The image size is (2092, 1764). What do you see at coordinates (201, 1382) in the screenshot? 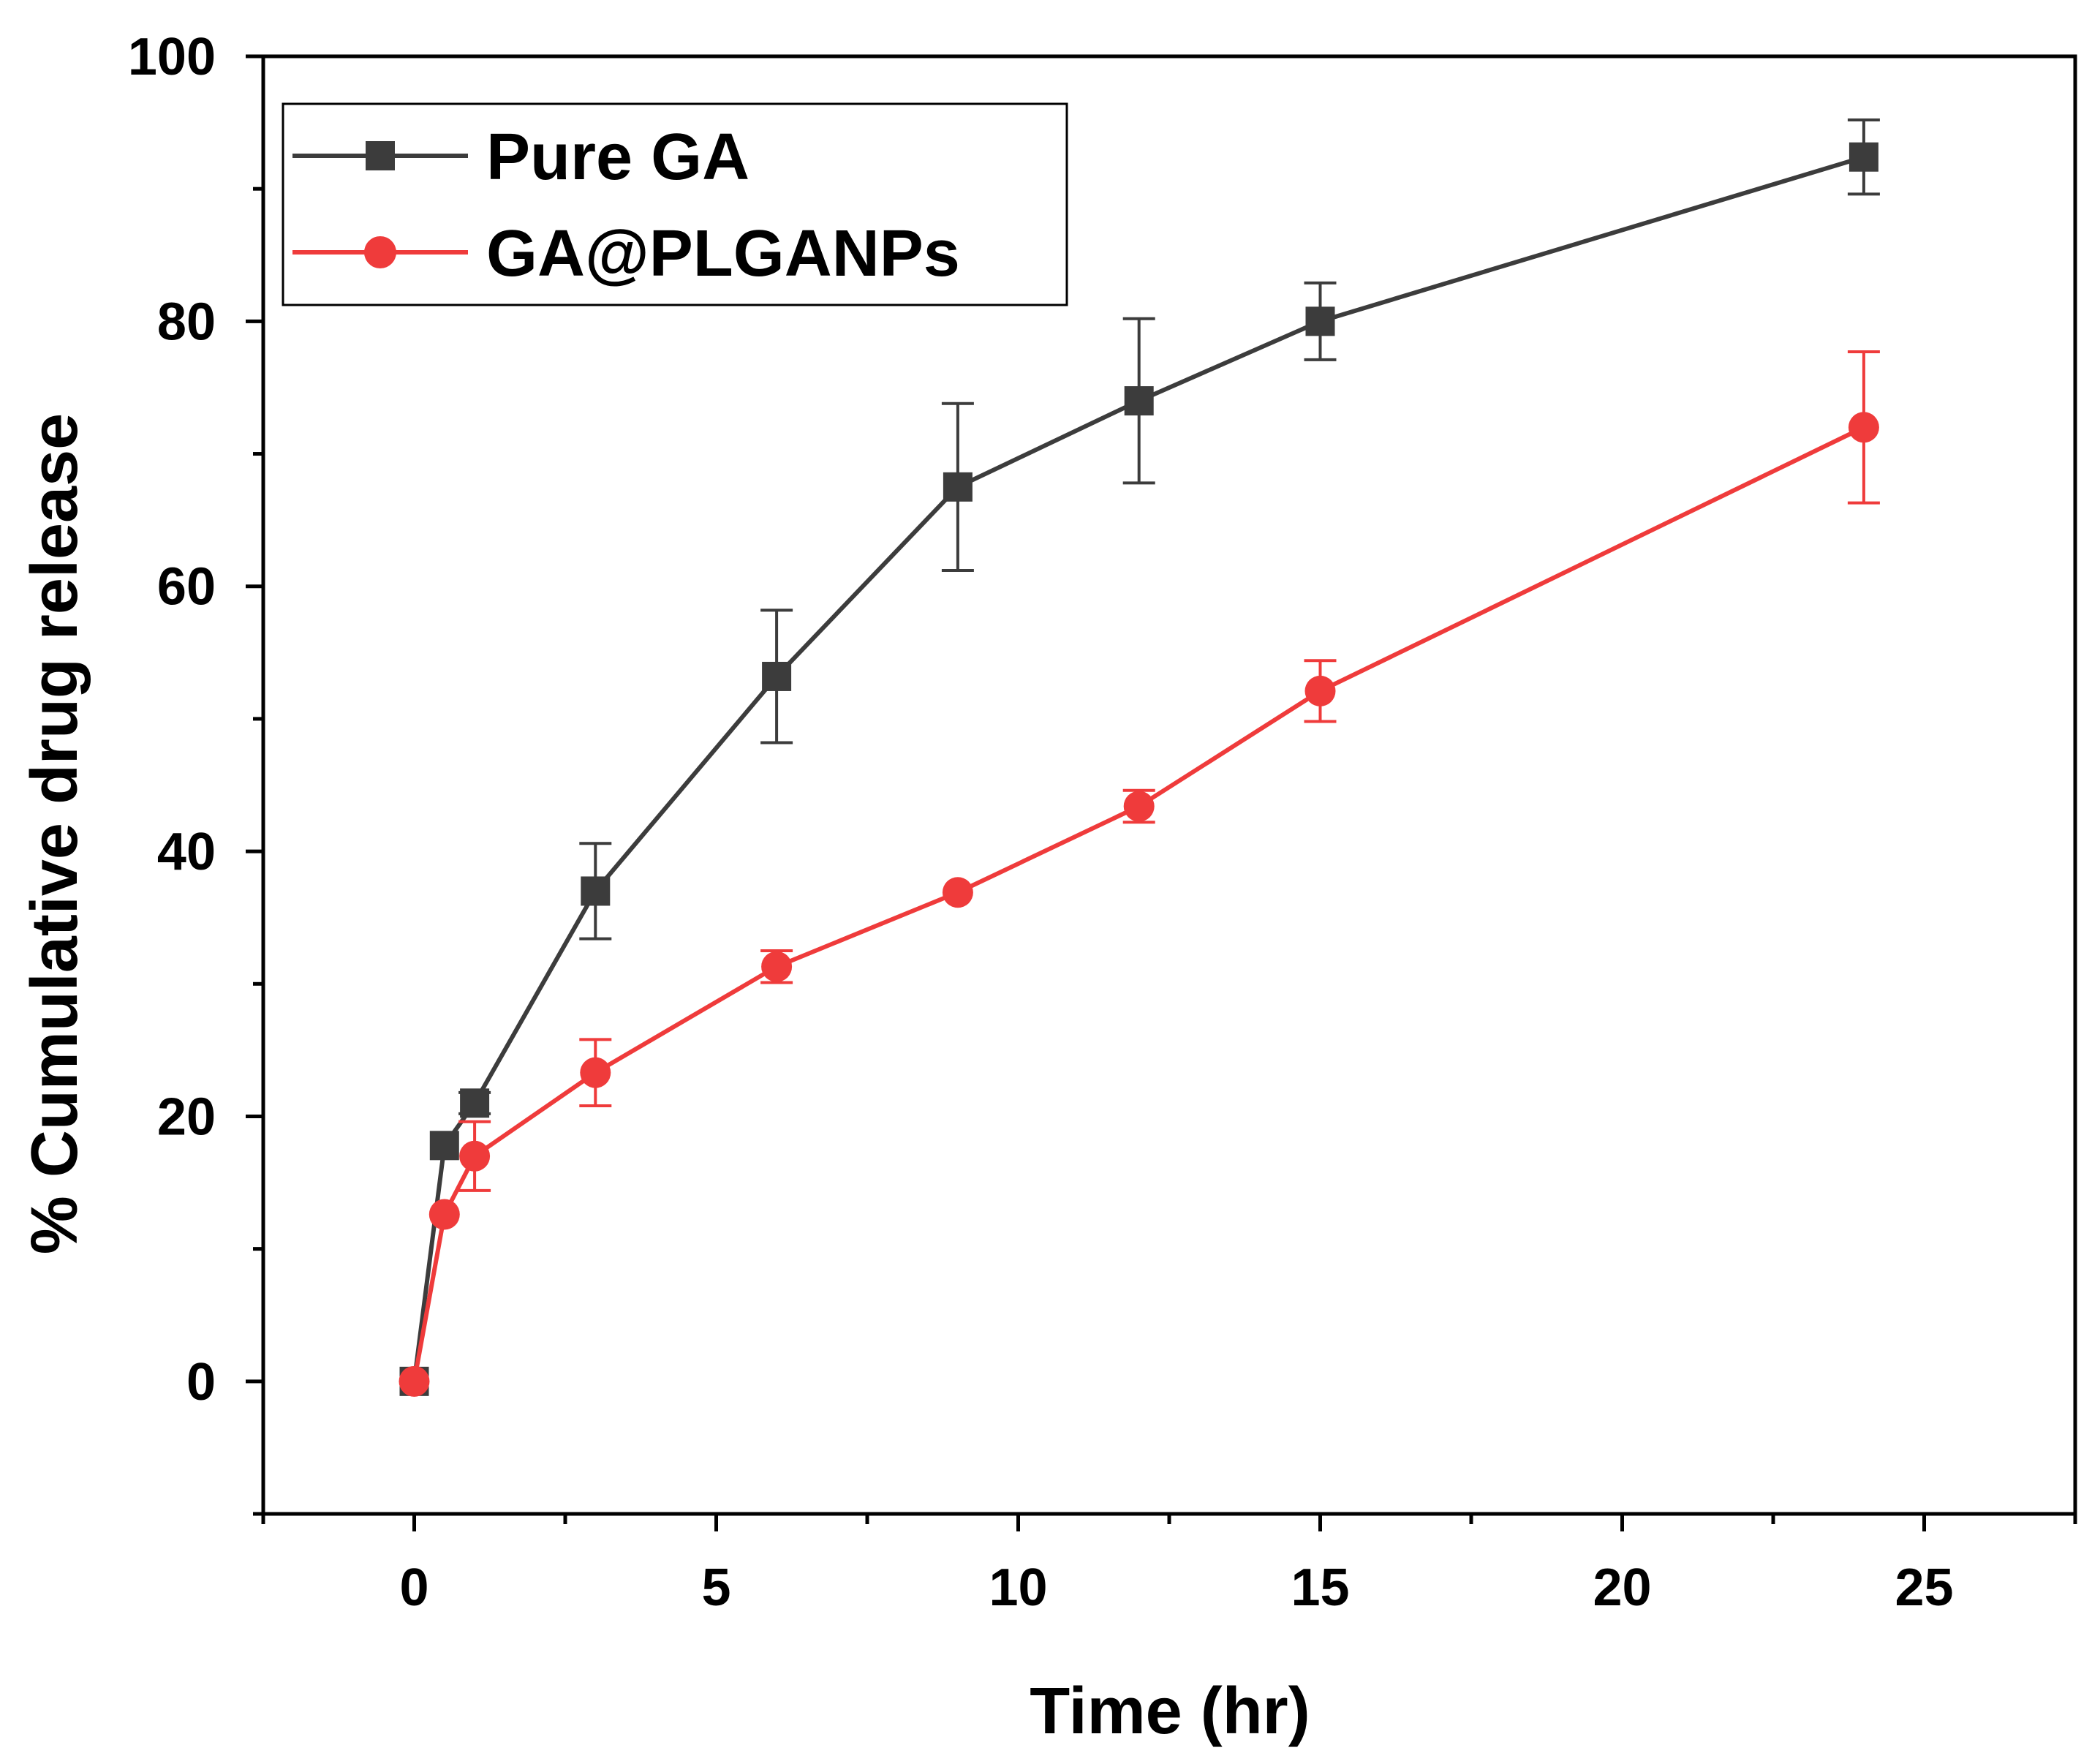
I see `y-tick-label: 0` at bounding box center [201, 1382].